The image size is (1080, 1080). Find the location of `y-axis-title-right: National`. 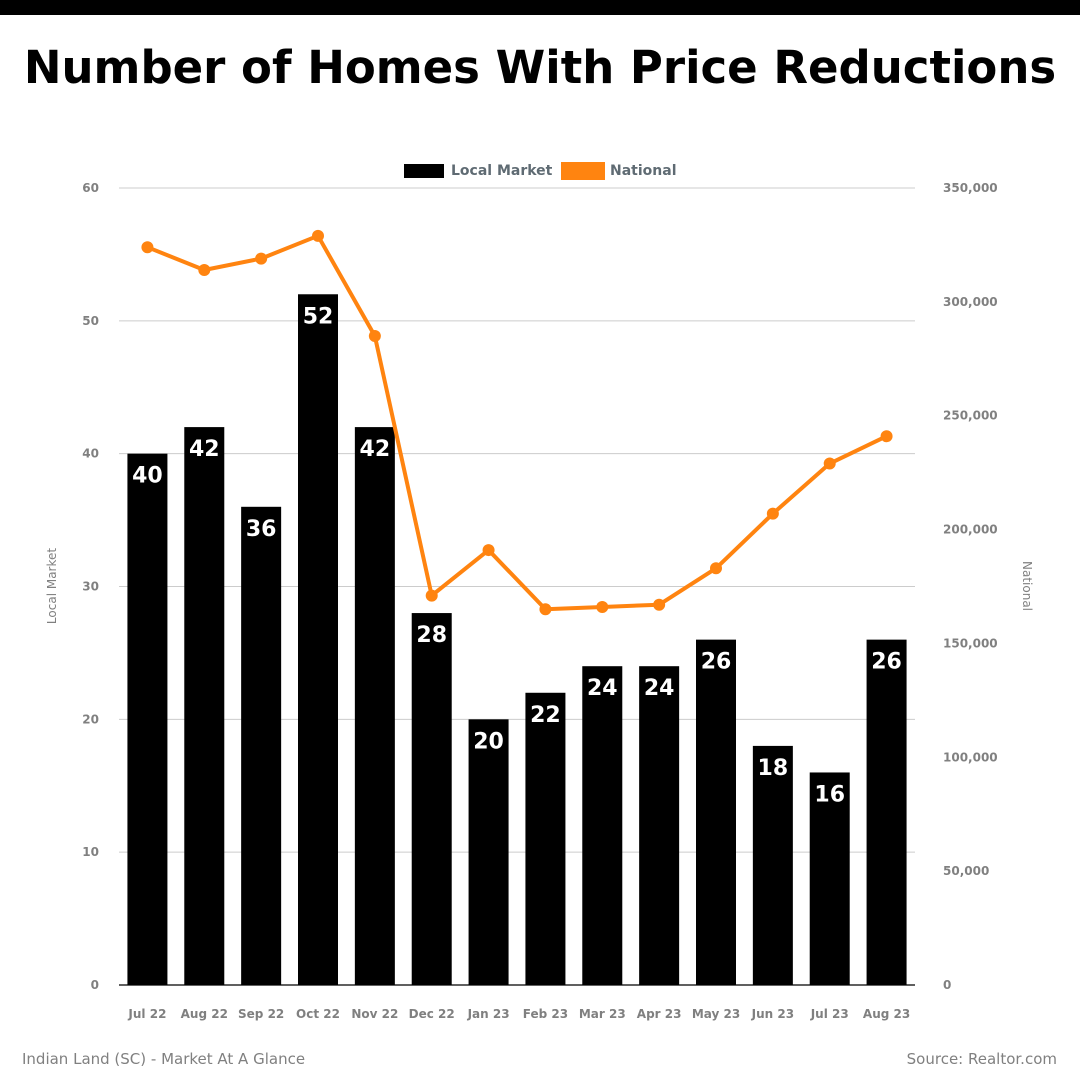

y-axis-title-right: National is located at coordinates (1027, 586).